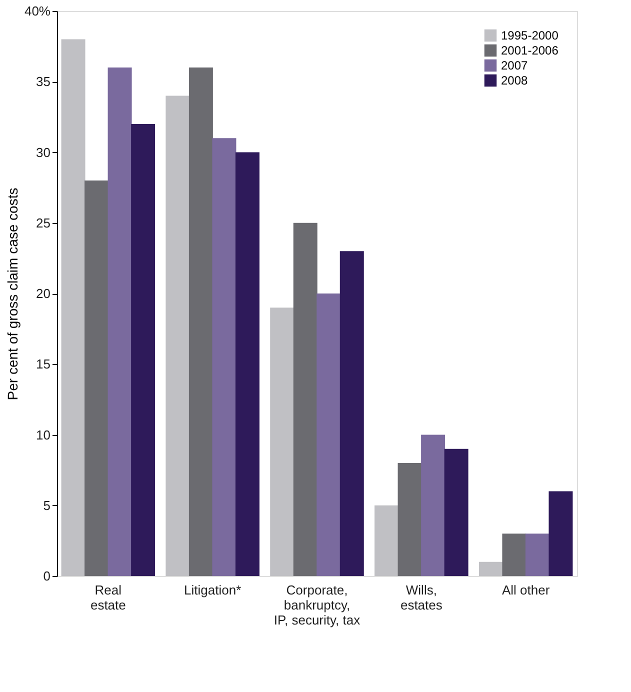 This screenshot has width=631, height=692. What do you see at coordinates (12, 294) in the screenshot?
I see `y-axis-title: Per cent of gross claim case costs` at bounding box center [12, 294].